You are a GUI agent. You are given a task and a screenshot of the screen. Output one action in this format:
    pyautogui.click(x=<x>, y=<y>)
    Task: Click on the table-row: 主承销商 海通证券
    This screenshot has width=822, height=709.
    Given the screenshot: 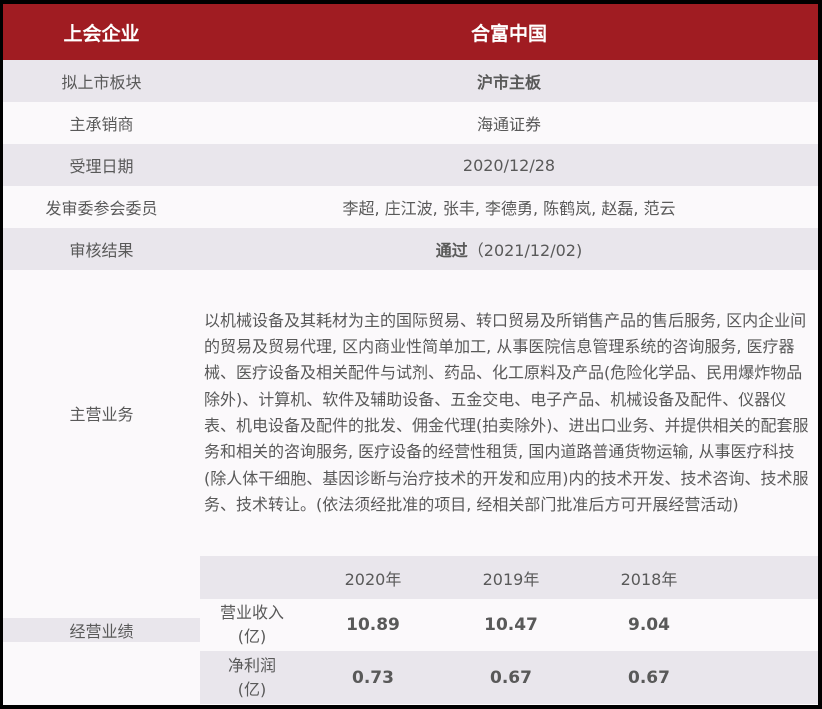 What is the action you would take?
    pyautogui.click(x=410, y=123)
    